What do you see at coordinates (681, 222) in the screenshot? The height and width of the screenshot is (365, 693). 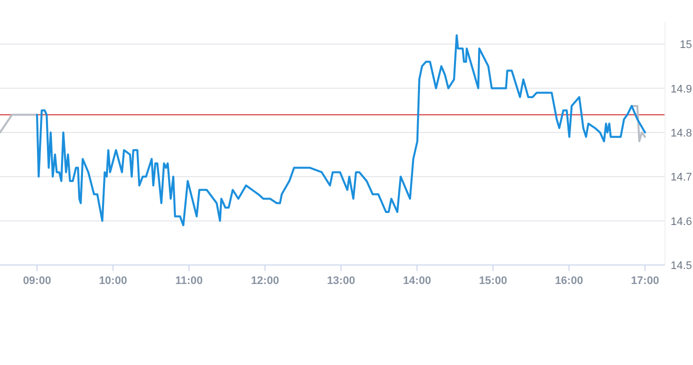 I see `y-tick-label: 14.6` at bounding box center [681, 222].